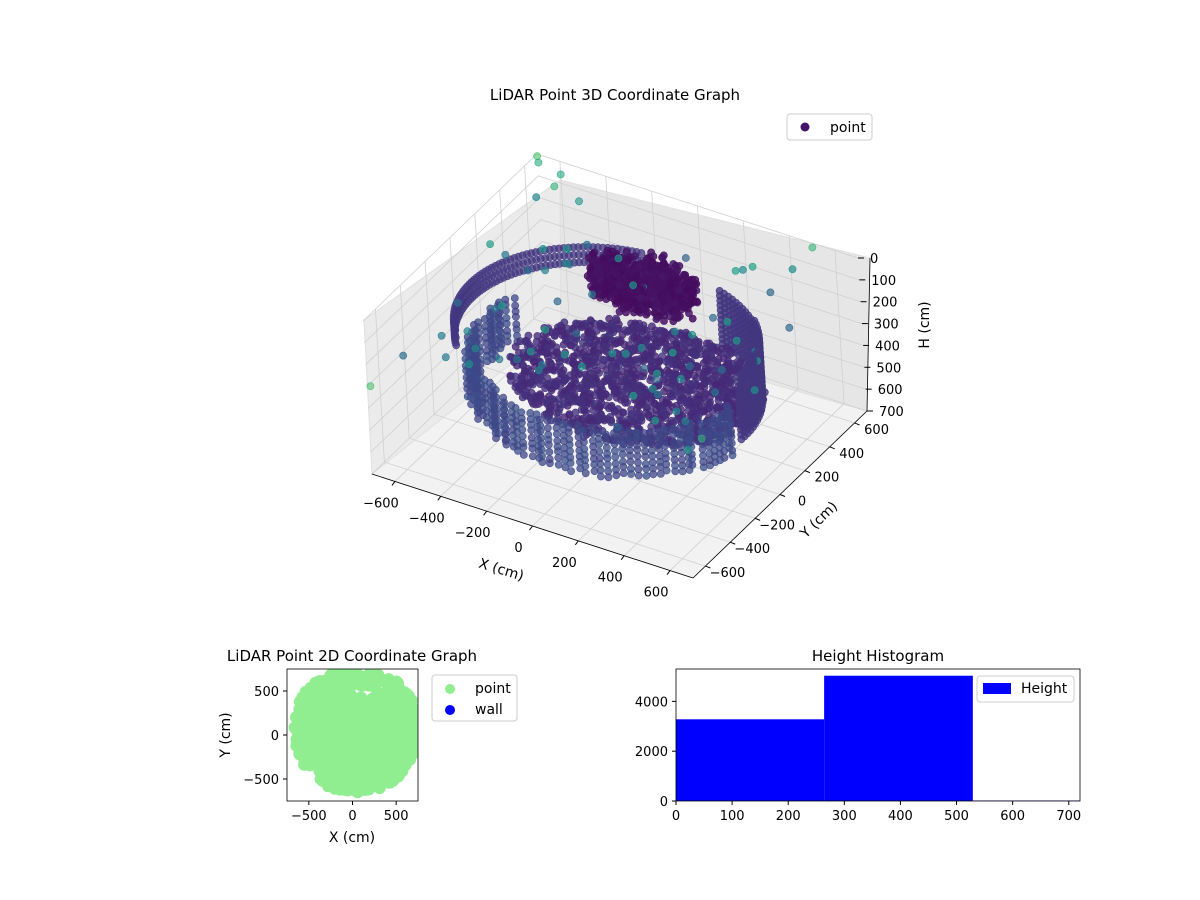  What do you see at coordinates (826, 478) in the screenshot?
I see `y-tick-label-3d: 200` at bounding box center [826, 478].